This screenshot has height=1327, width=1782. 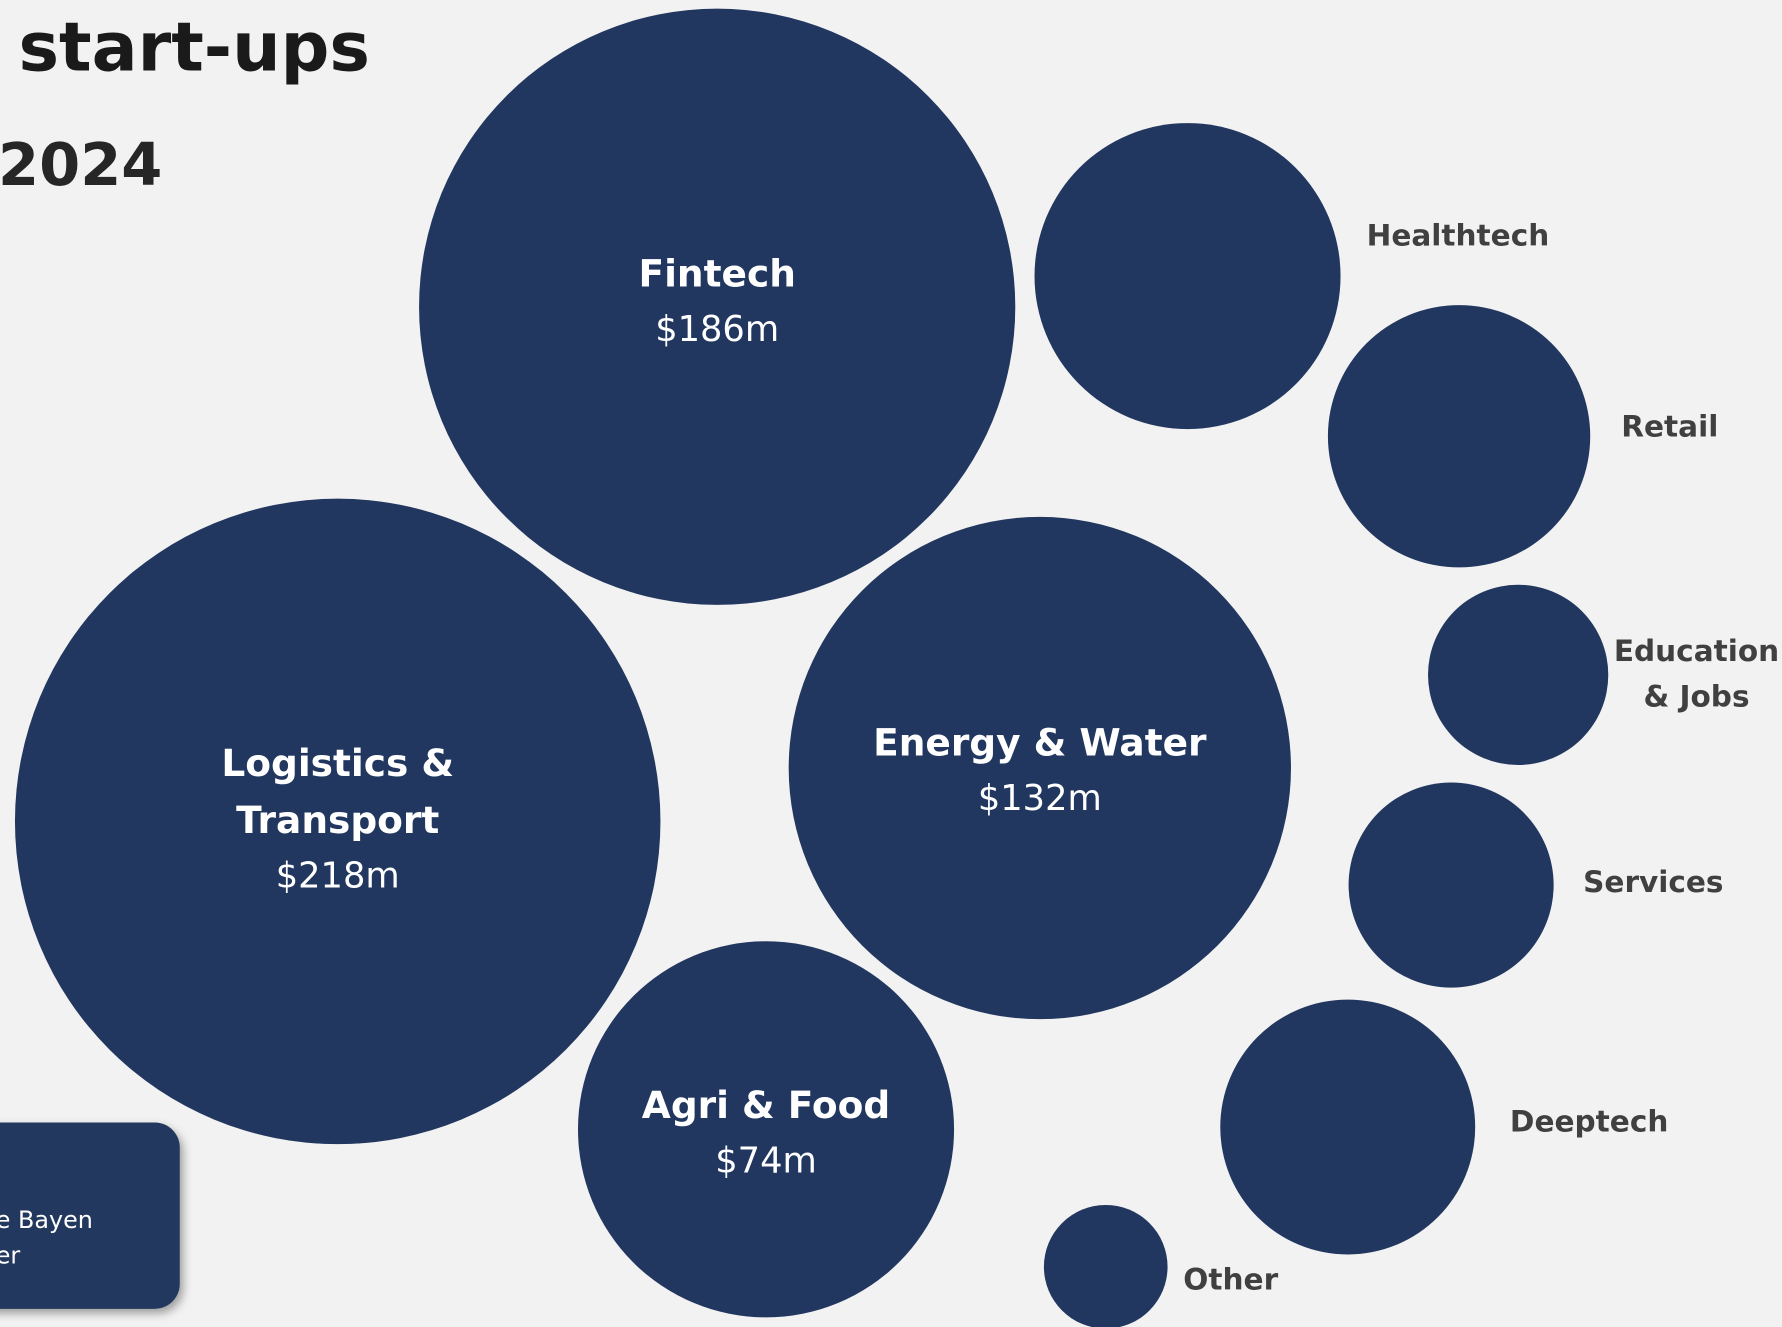 What do you see at coordinates (46, 1220) in the screenshot?
I see `note-line: e Bayen` at bounding box center [46, 1220].